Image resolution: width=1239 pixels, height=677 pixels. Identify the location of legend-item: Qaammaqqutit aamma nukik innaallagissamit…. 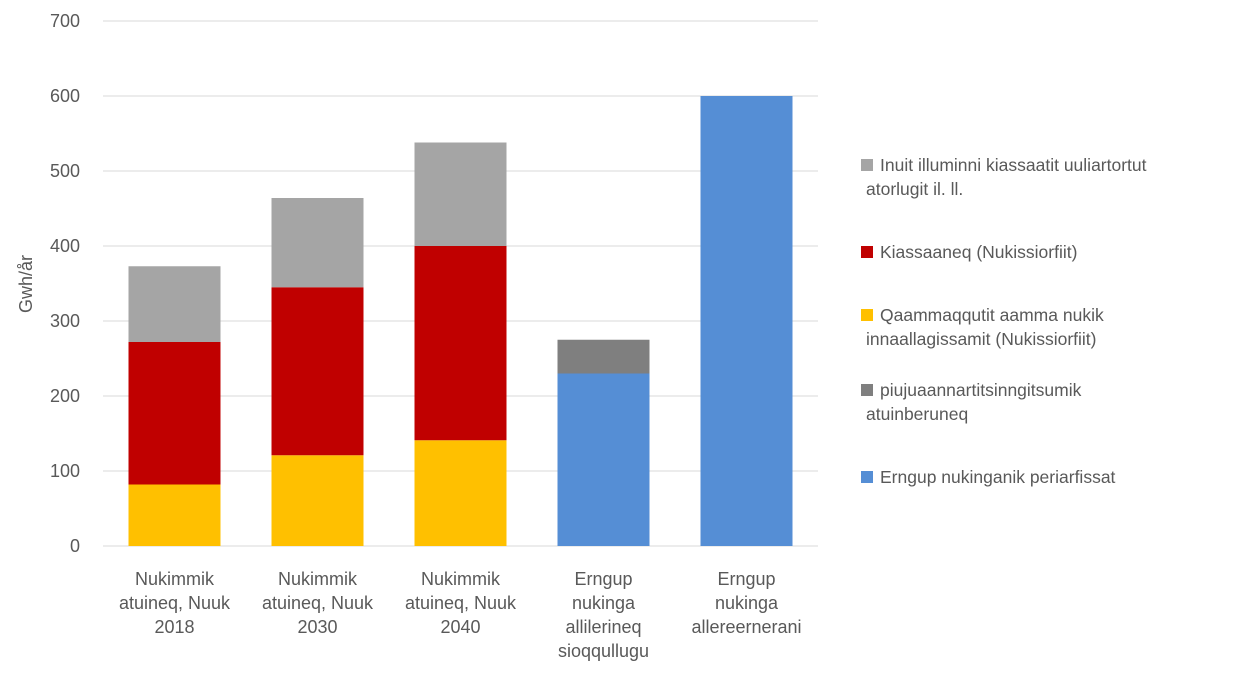
(982, 327).